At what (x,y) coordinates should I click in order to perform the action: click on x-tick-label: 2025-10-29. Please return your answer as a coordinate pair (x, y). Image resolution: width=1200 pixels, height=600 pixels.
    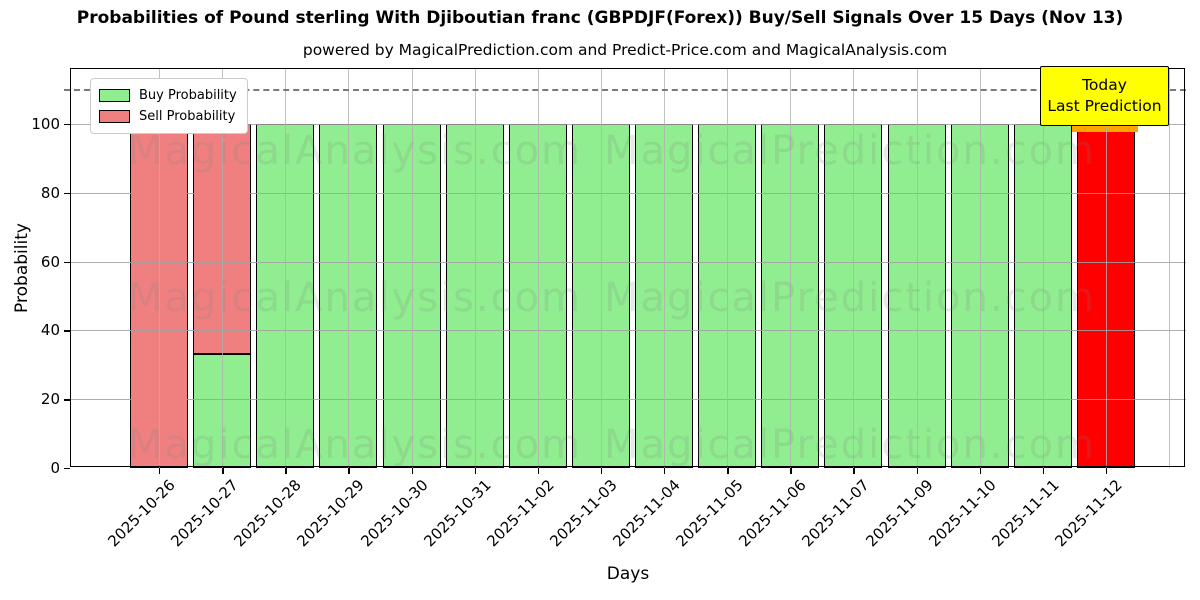
    Looking at the image, I should click on (331, 513).